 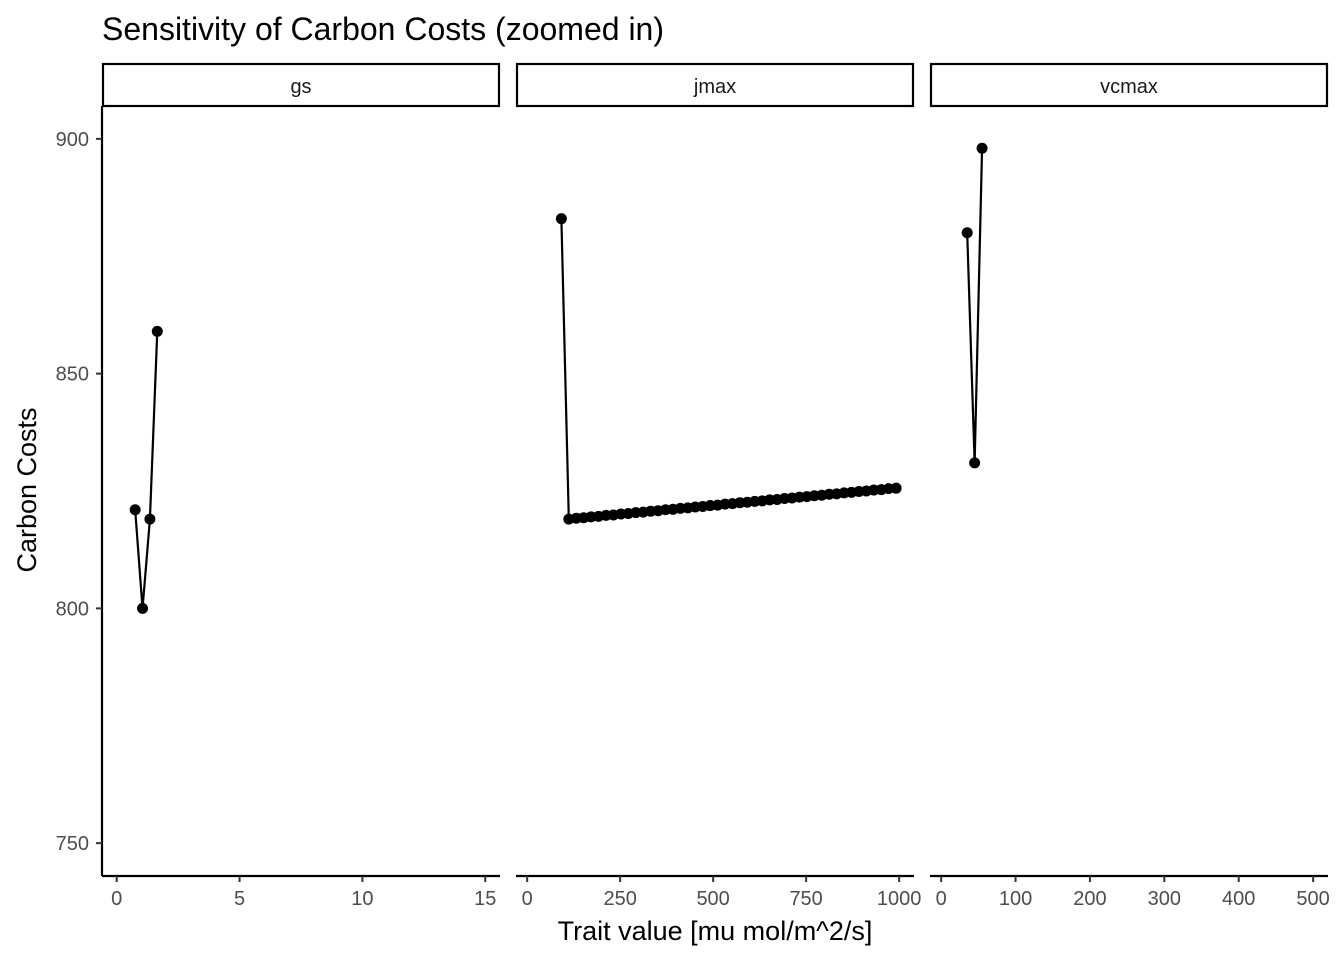 I want to click on x-tick-label: 750, so click(x=805, y=899).